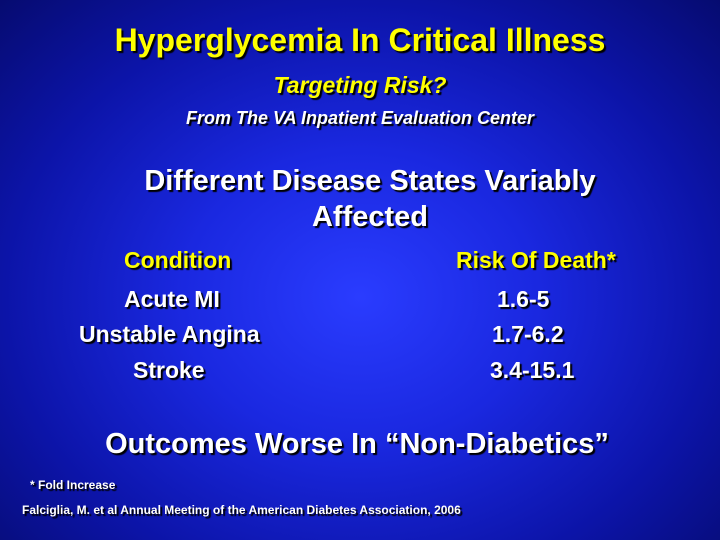  I want to click on risk-cell: 1.6-5, so click(523, 299).